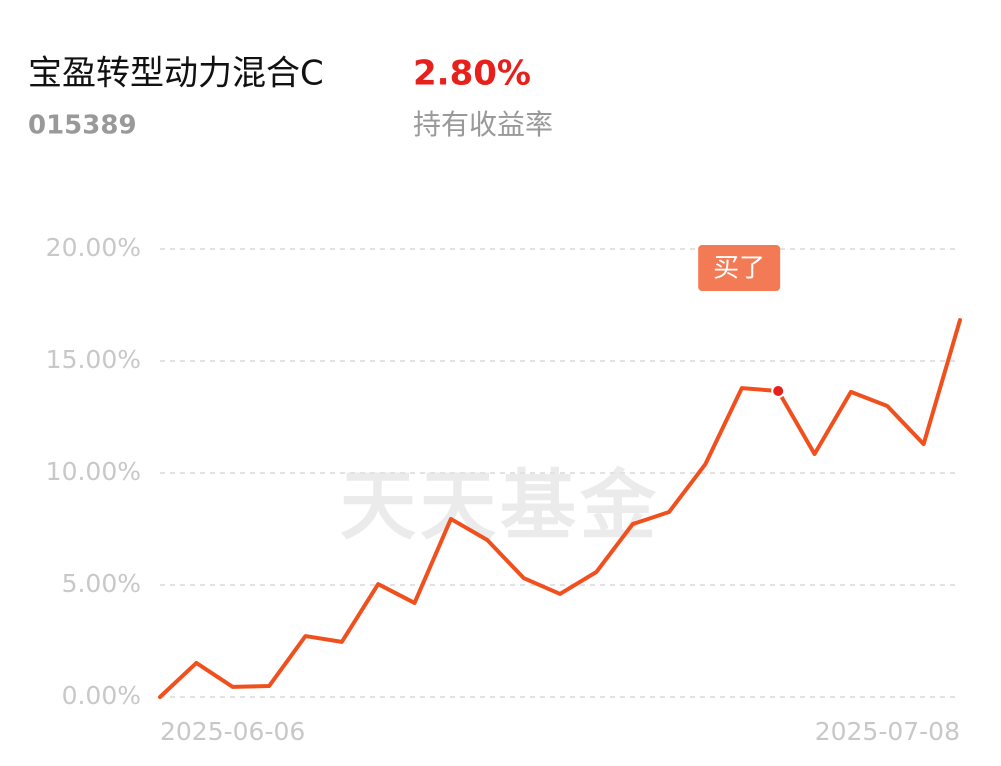 This screenshot has height=766, width=1001. Describe the element at coordinates (101, 583) in the screenshot. I see `y-tick-label: 5.00%` at that location.